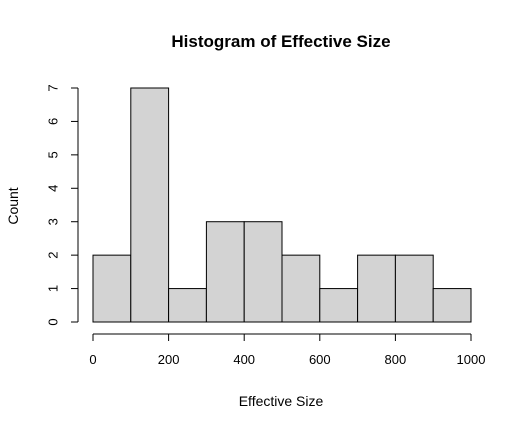 This screenshot has height=430, width=527. What do you see at coordinates (244, 359) in the screenshot?
I see `x-tick-label-400: 400` at bounding box center [244, 359].